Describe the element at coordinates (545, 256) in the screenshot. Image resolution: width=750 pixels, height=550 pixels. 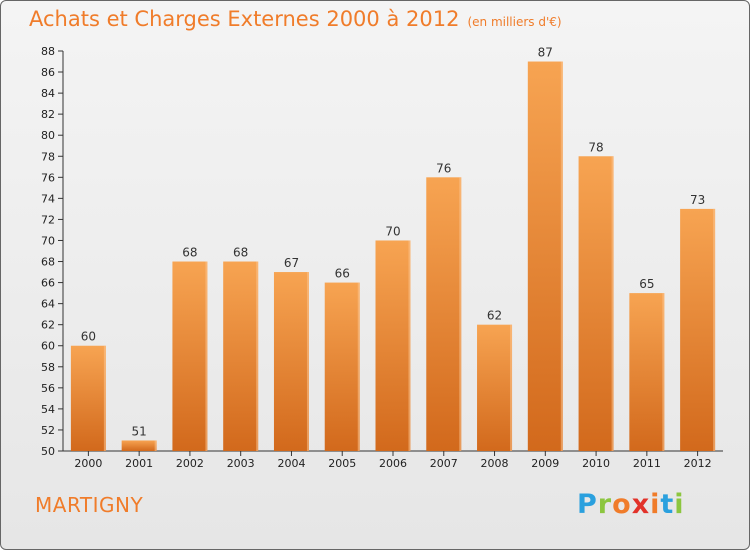
I see `bar-2009` at that location.